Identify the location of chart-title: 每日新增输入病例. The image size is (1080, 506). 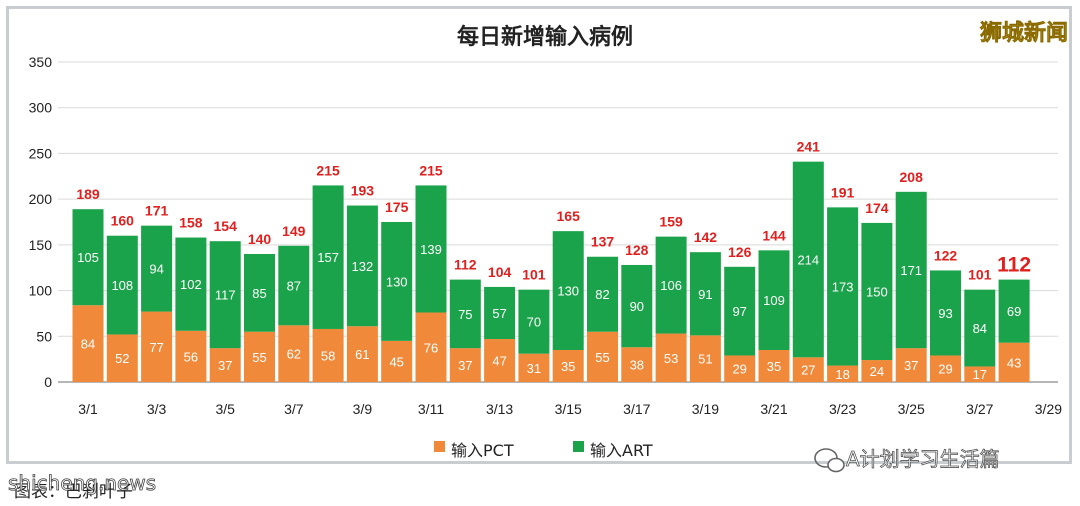
(545, 37).